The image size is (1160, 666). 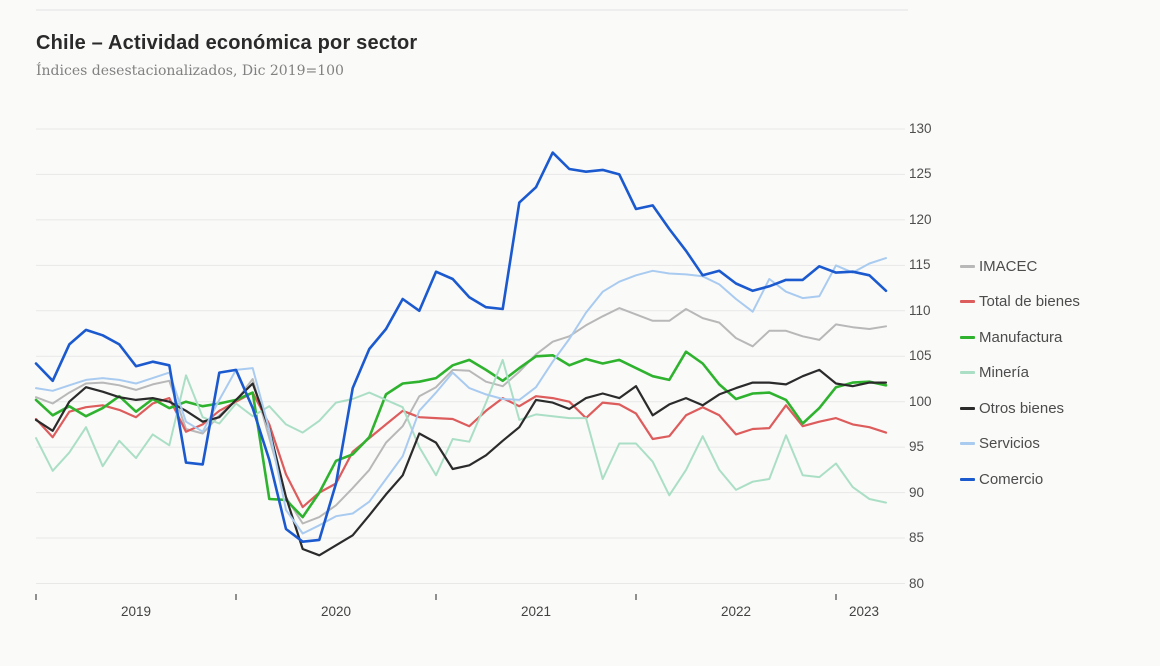 What do you see at coordinates (920, 355) in the screenshot?
I see `y-axis-tick-label: 105` at bounding box center [920, 355].